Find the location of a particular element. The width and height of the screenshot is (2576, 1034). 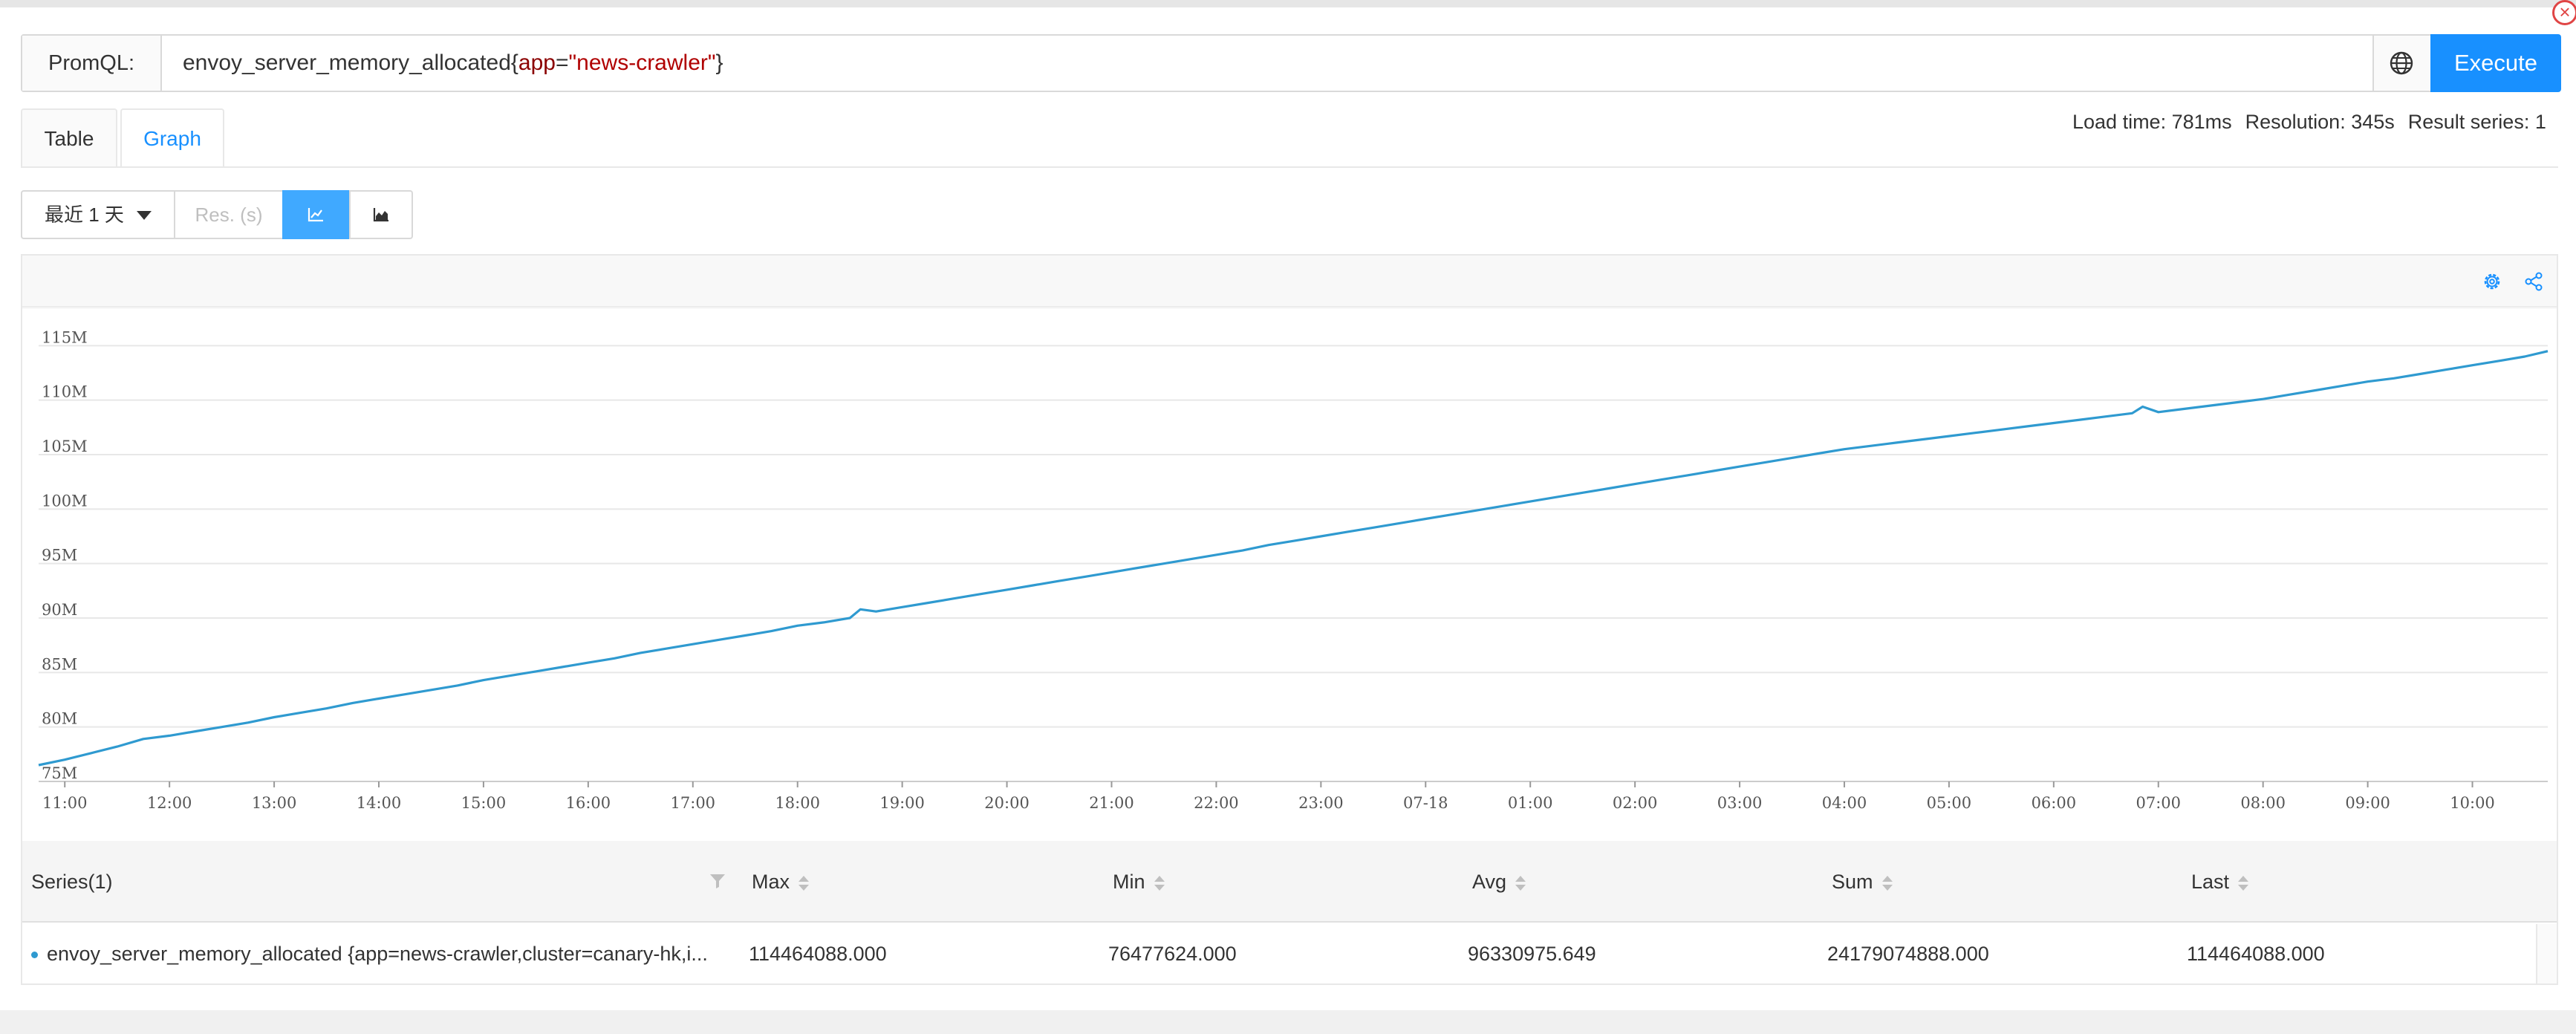

caret-down-icon is located at coordinates (145, 215).